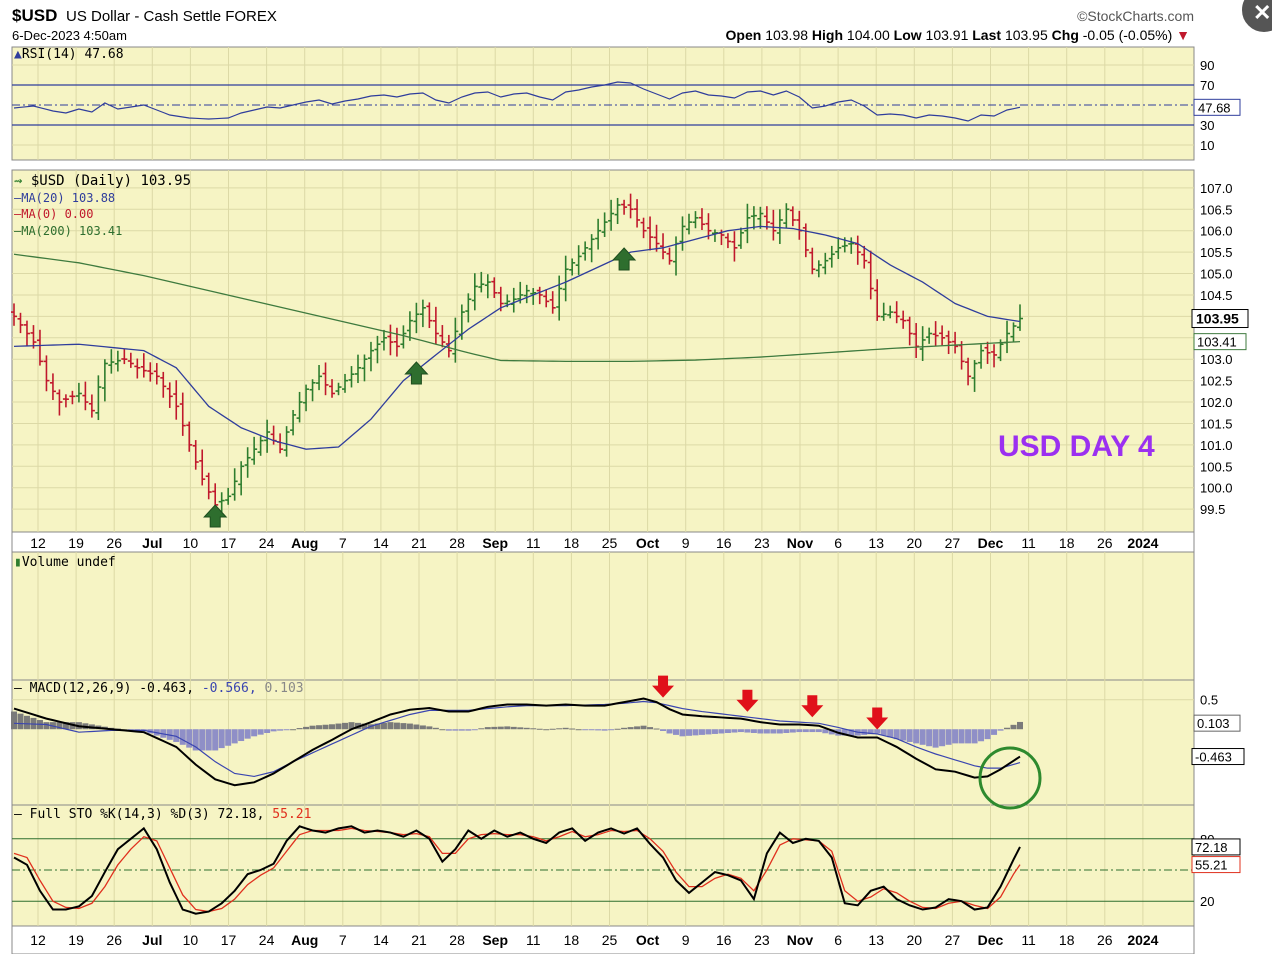 This screenshot has width=1272, height=954. Describe the element at coordinates (68, 562) in the screenshot. I see `volume-label-text: Volume undef` at that location.